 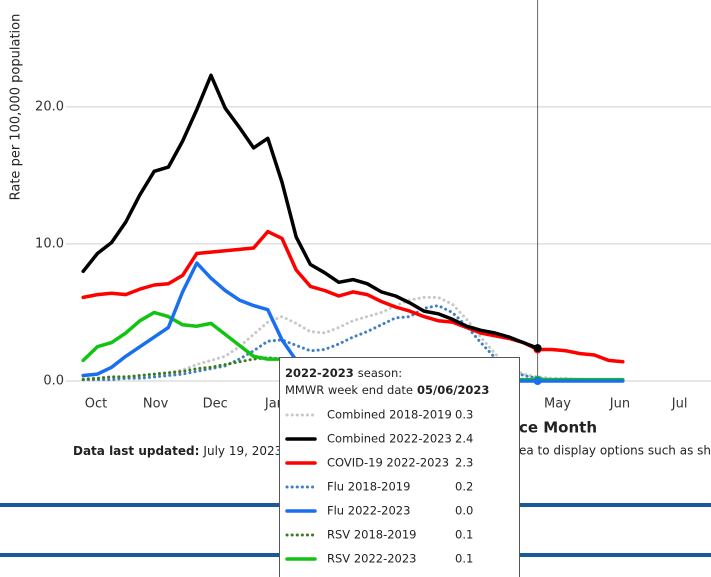 I want to click on season: 2022-2023, so click(x=319, y=373).